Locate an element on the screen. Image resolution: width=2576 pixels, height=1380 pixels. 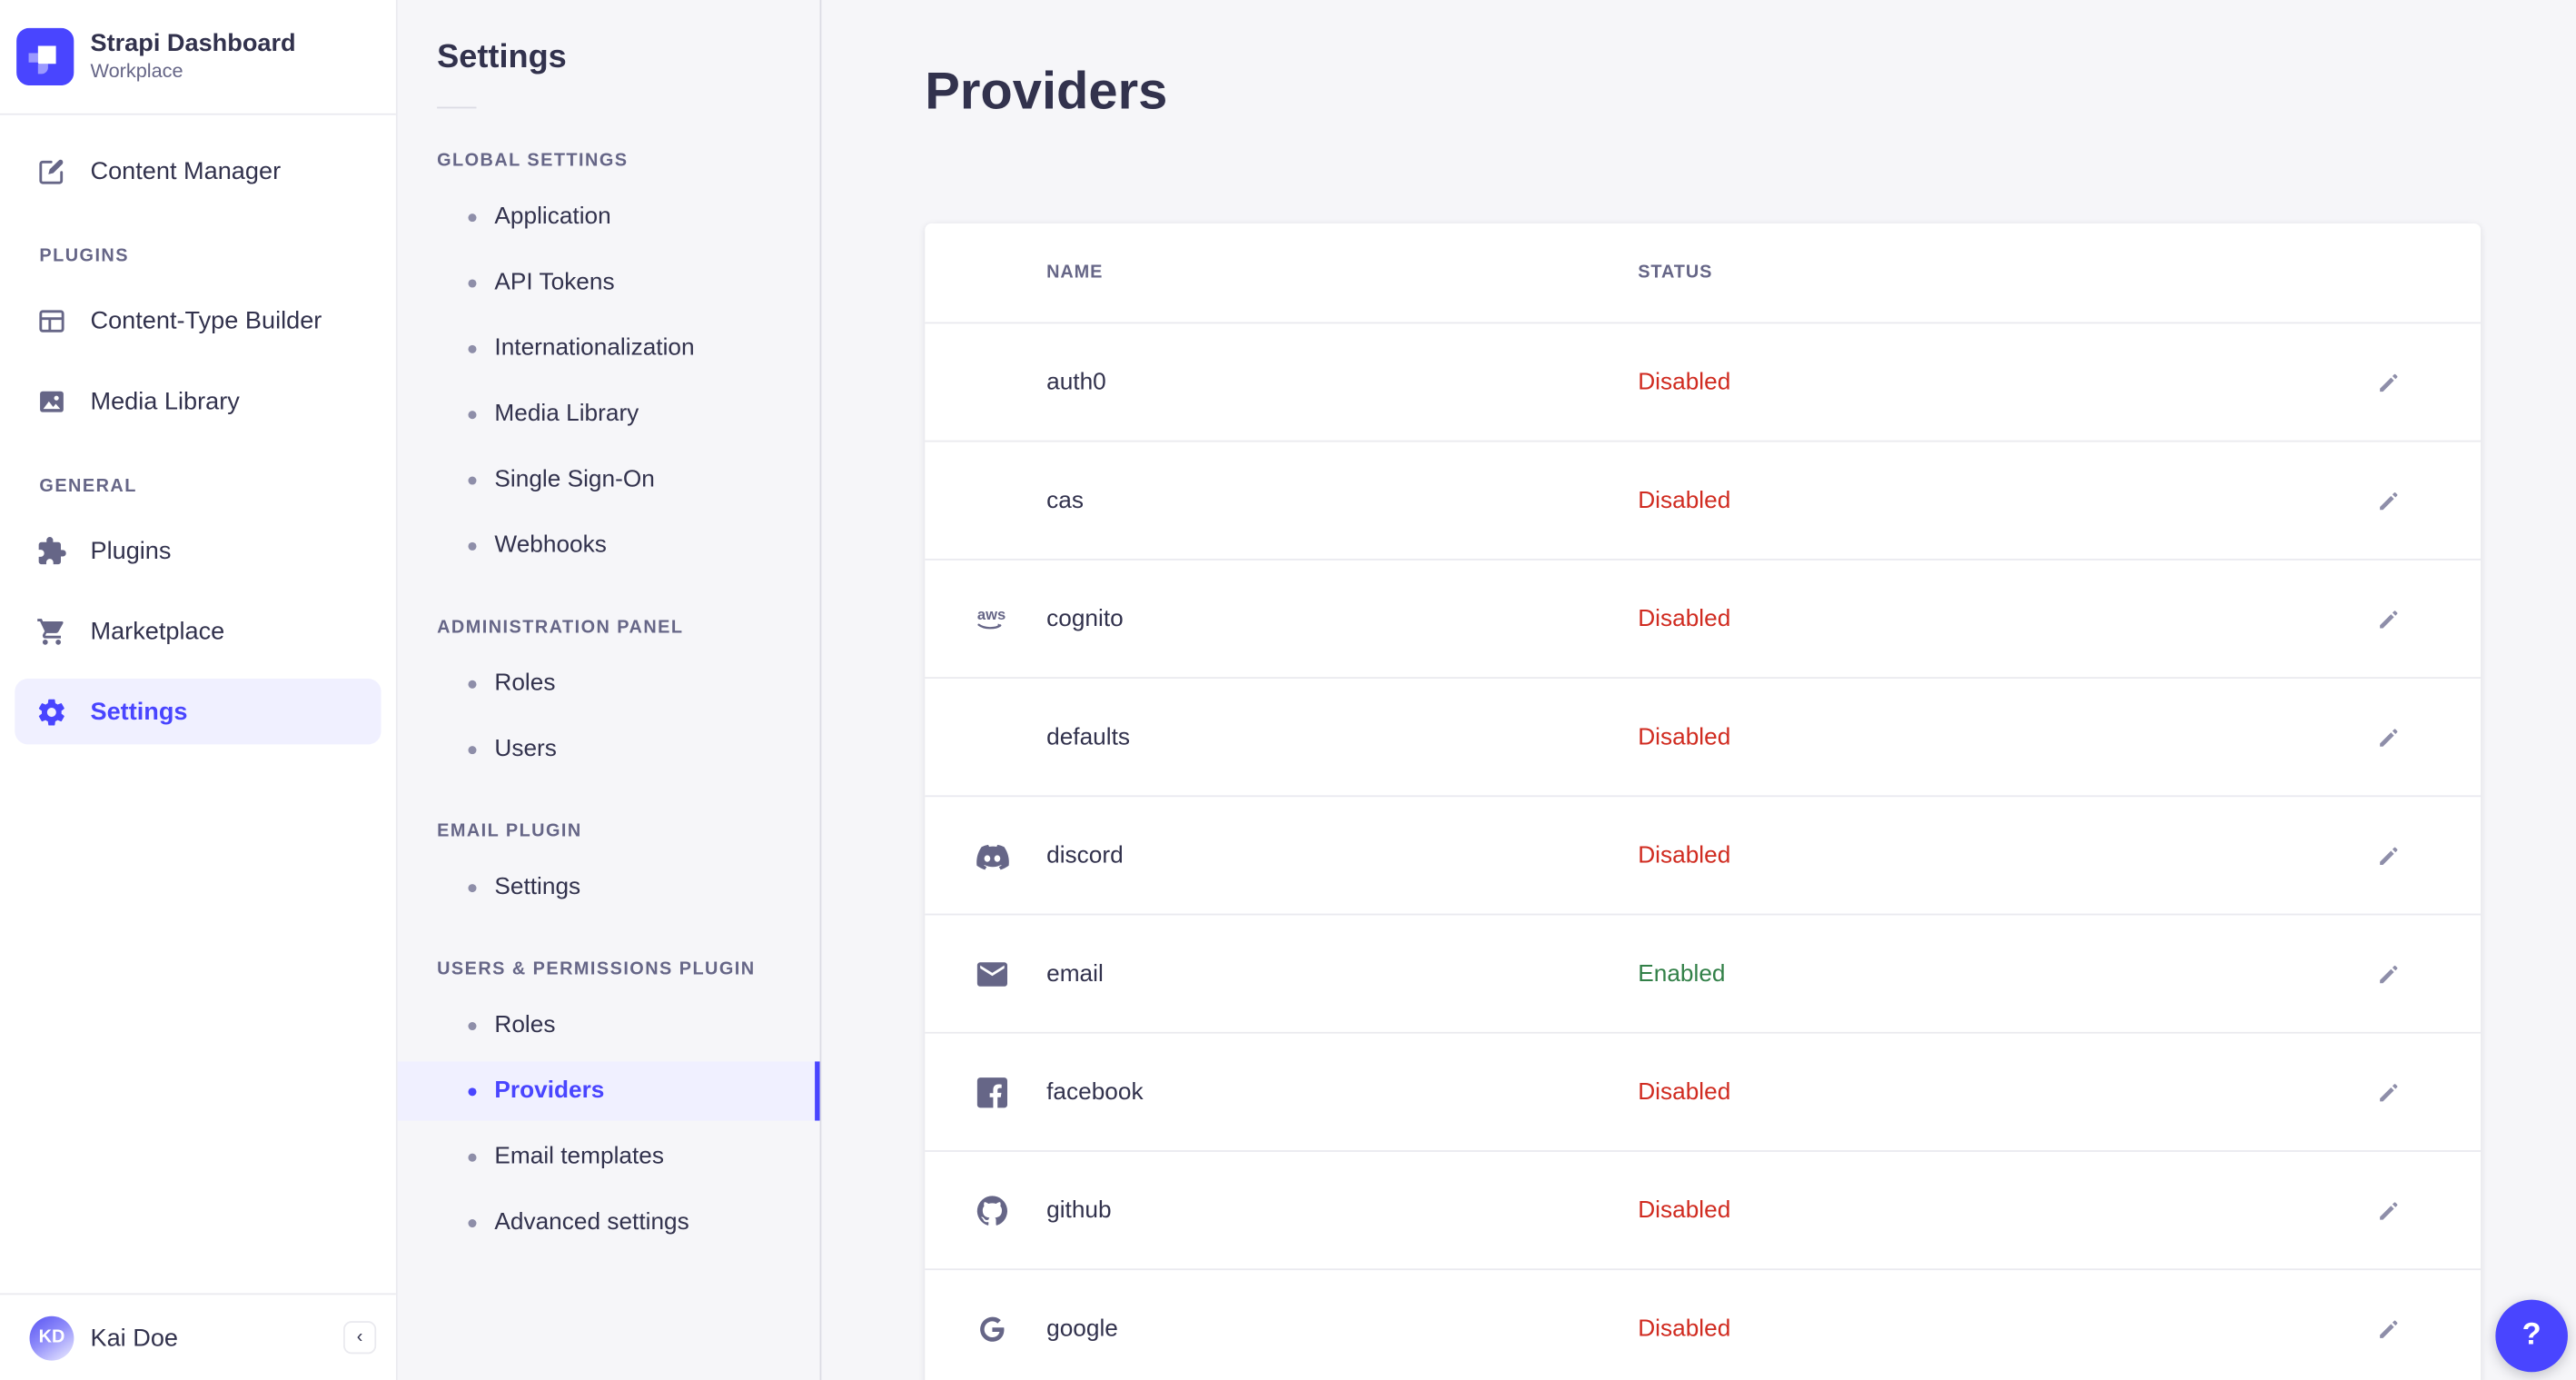
settings-nav-item-label: Internationalization is located at coordinates (594, 348).